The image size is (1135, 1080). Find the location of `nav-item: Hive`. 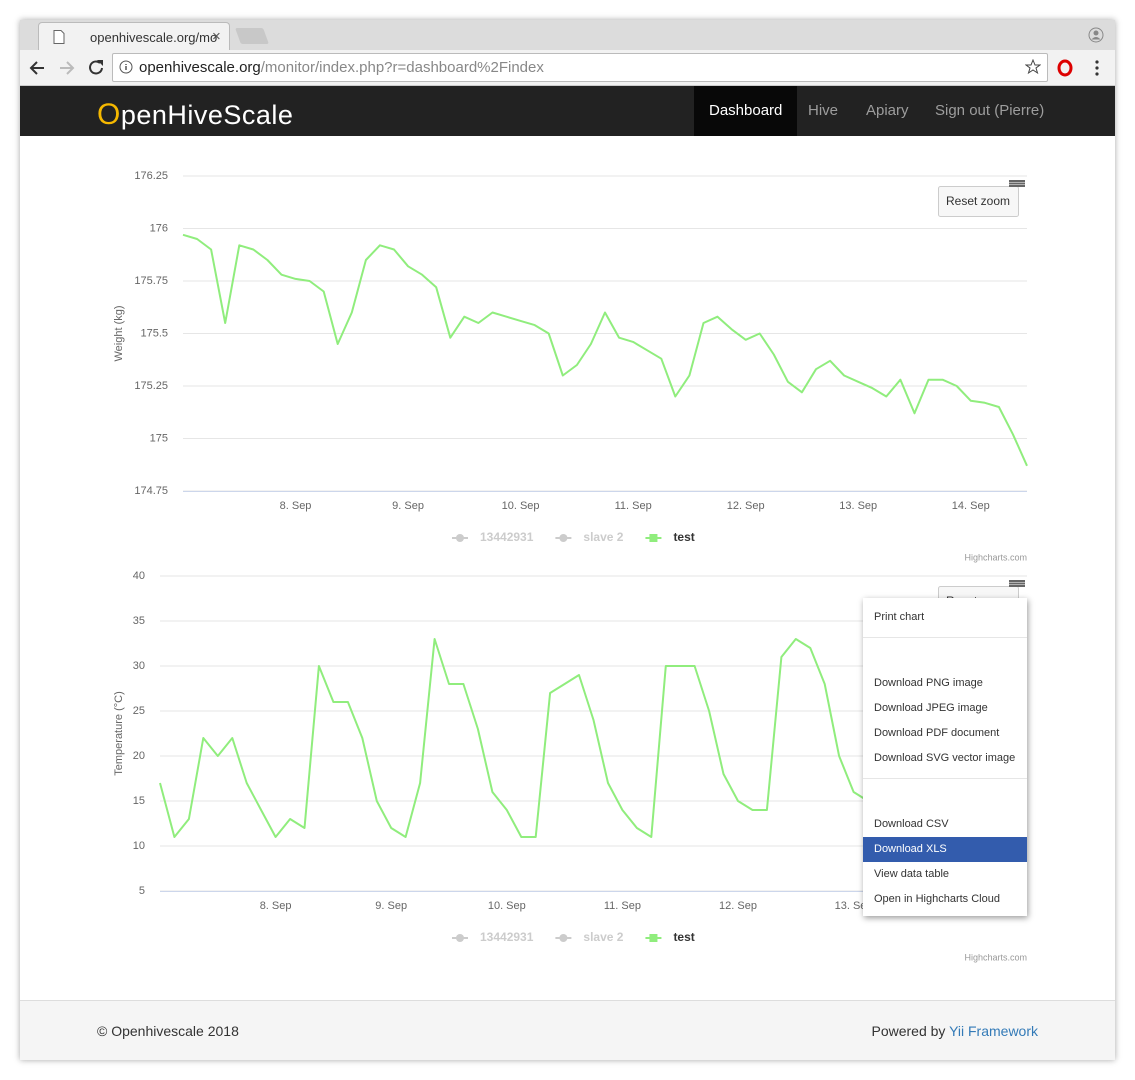

nav-item: Hive is located at coordinates (823, 110).